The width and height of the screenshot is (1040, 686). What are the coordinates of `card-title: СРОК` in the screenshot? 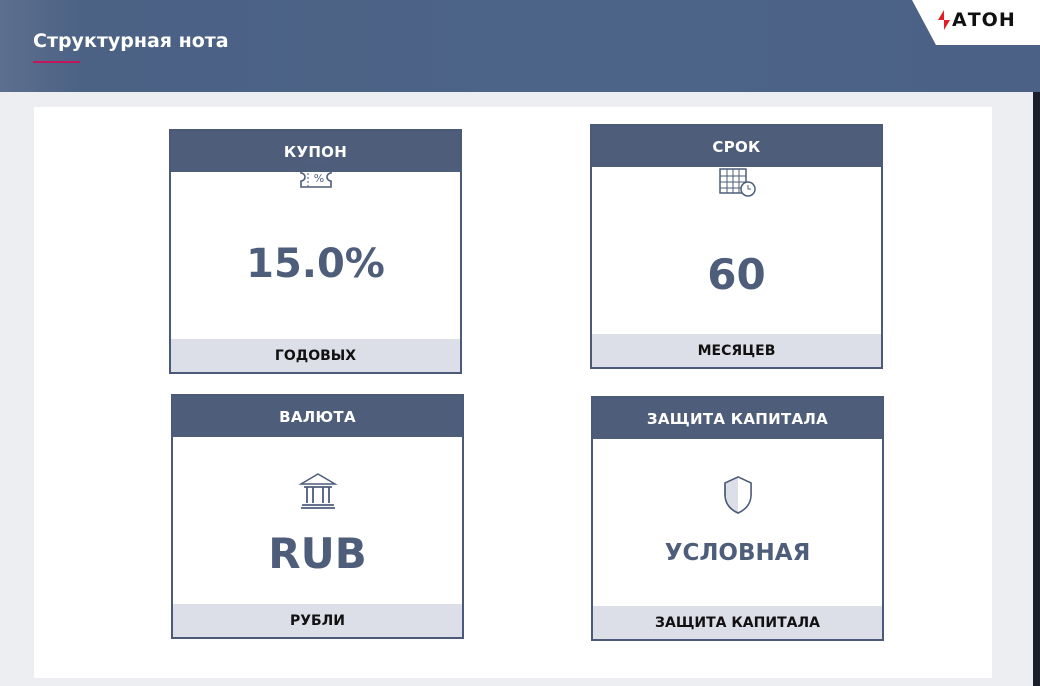 It's located at (736, 146).